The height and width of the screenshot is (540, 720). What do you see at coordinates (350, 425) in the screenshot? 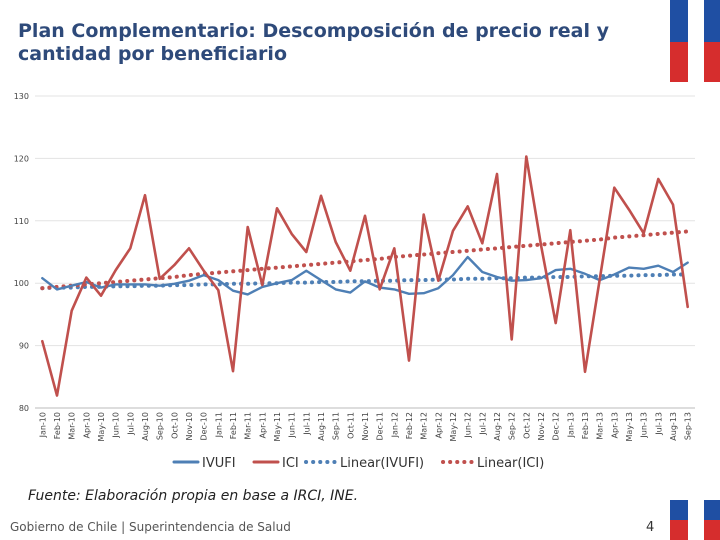
I see `x-tick-label: Oct-11` at bounding box center [350, 425].